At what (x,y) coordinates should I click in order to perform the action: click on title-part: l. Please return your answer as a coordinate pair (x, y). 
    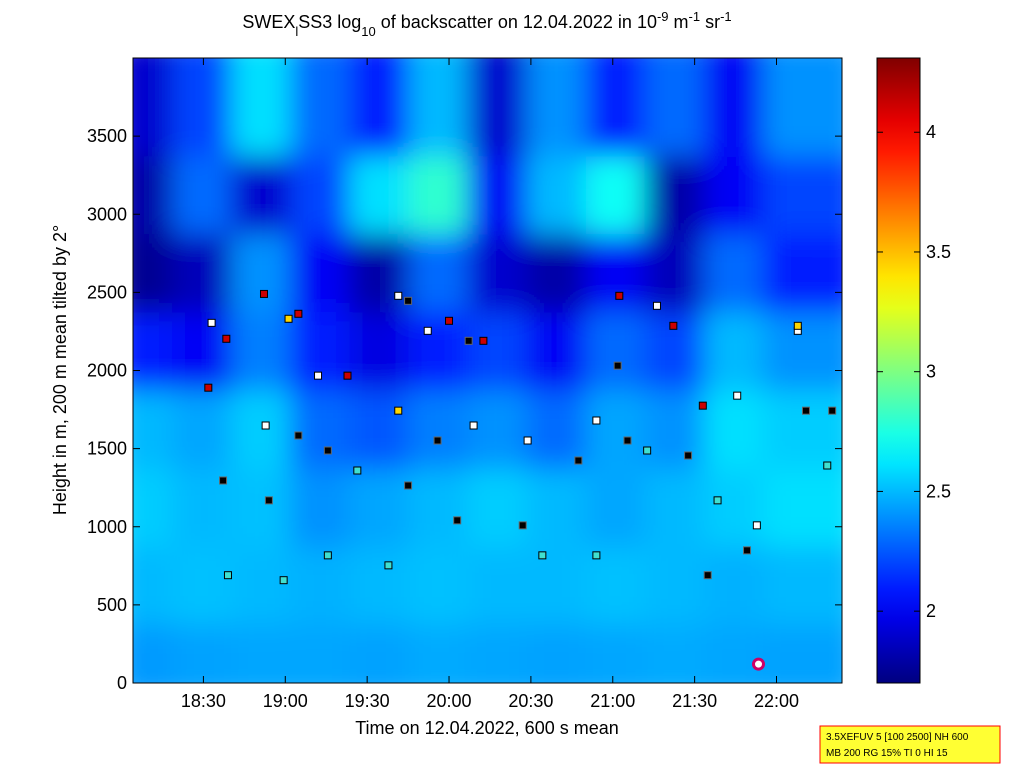
    Looking at the image, I should click on (296, 31).